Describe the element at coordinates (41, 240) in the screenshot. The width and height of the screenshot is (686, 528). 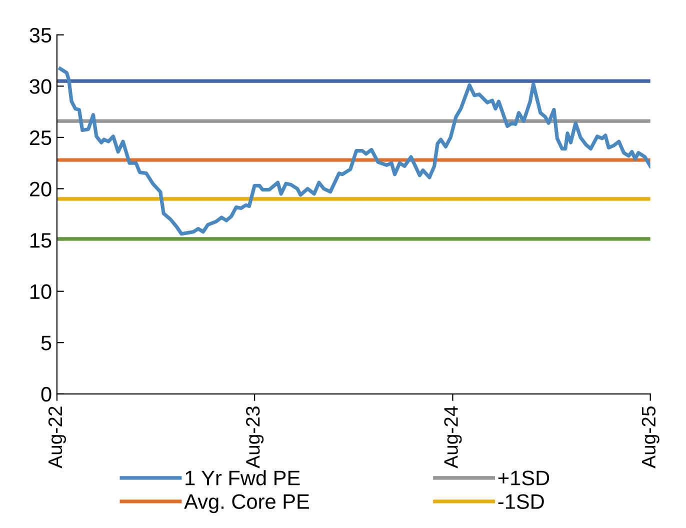
I see `y-tick-label: 15` at that location.